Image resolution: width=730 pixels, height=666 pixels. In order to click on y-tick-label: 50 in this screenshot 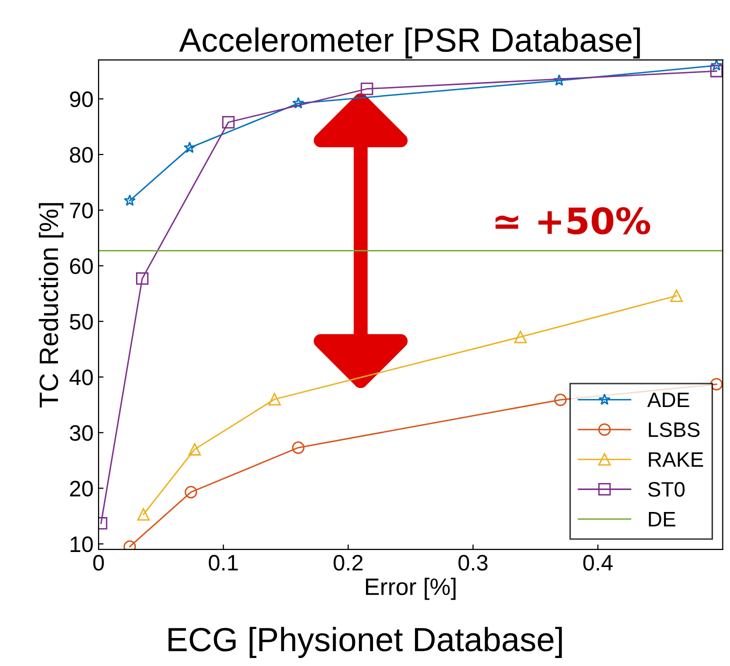, I will do `click(81, 322)`.